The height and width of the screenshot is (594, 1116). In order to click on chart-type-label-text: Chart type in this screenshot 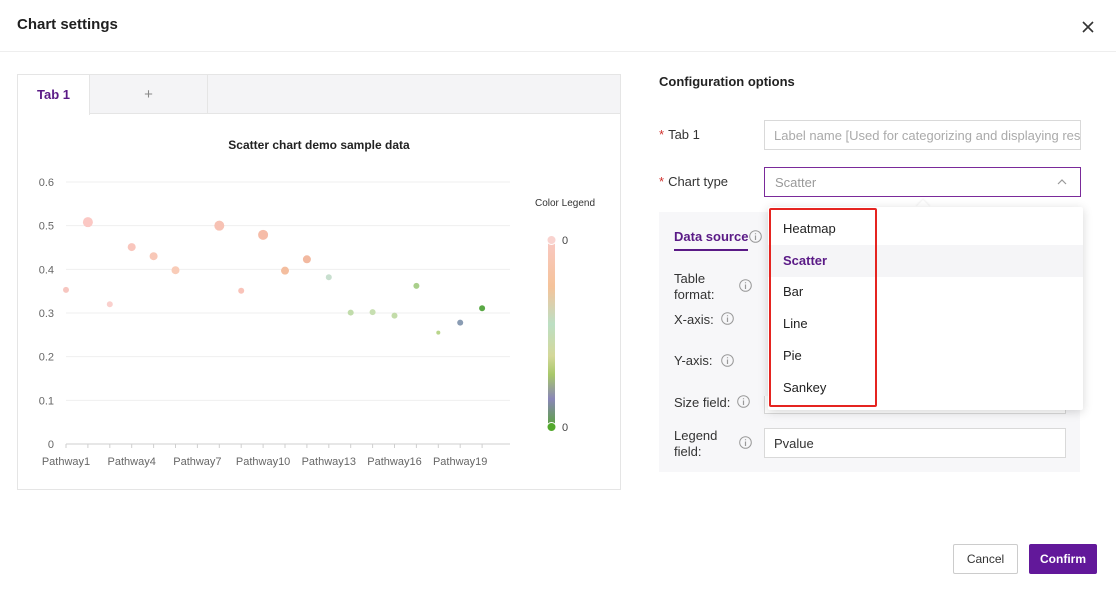, I will do `click(698, 181)`.